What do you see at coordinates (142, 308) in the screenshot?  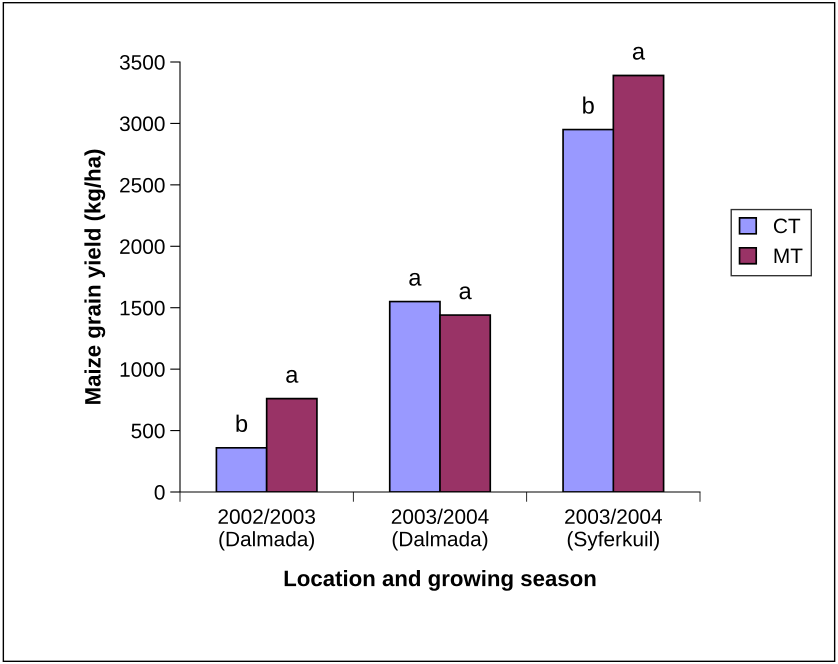 I see `y-tick-label: 1500` at bounding box center [142, 308].